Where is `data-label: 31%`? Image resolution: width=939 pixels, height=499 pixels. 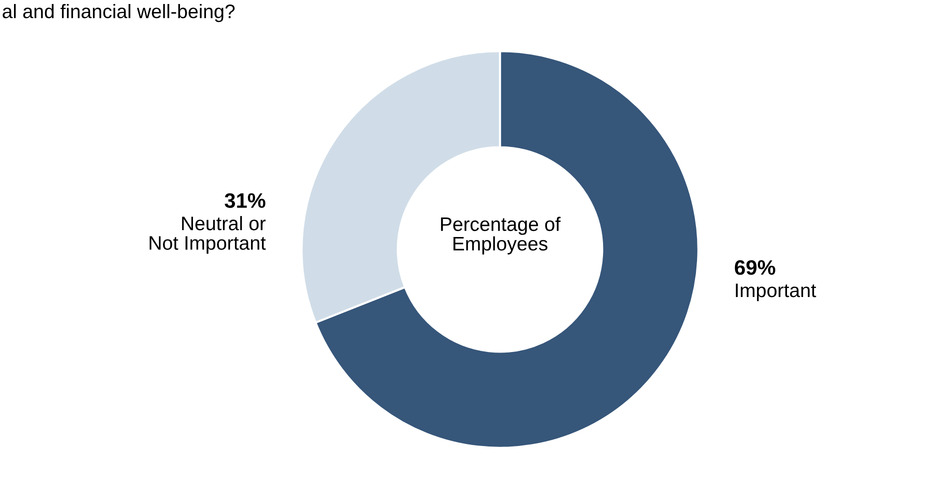 data-label: 31% is located at coordinates (245, 200).